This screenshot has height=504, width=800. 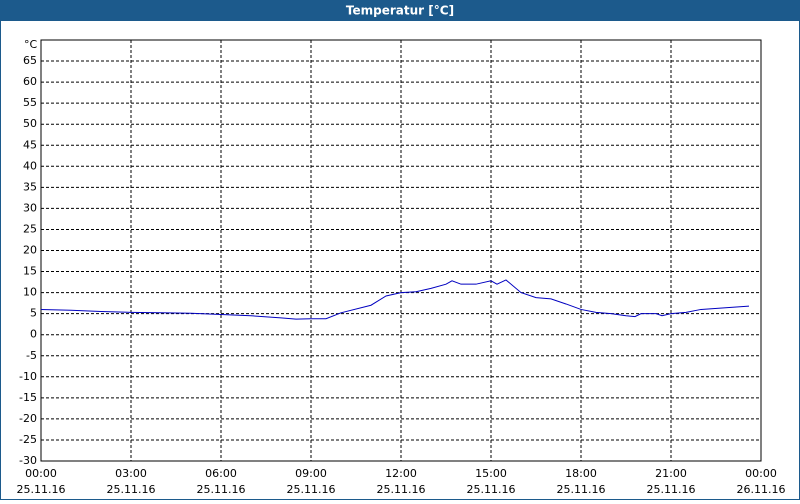 I want to click on y-unit-label: °C, so click(x=31, y=44).